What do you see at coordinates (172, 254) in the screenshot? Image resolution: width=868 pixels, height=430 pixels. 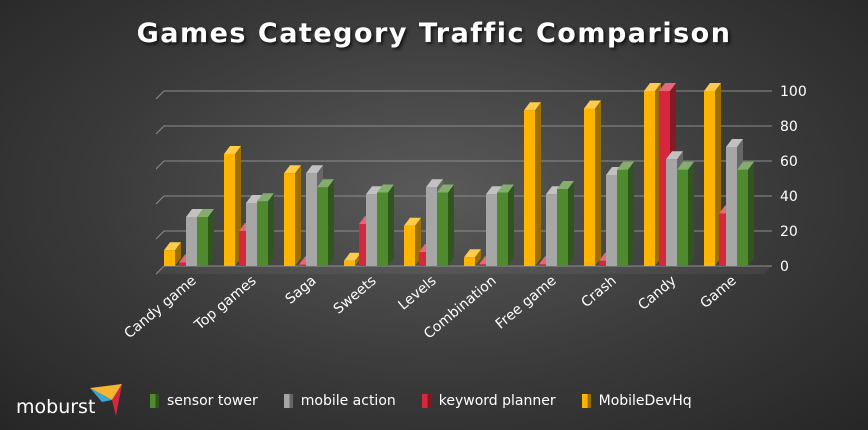 I see `bar-mobiledevhq-candy-game` at bounding box center [172, 254].